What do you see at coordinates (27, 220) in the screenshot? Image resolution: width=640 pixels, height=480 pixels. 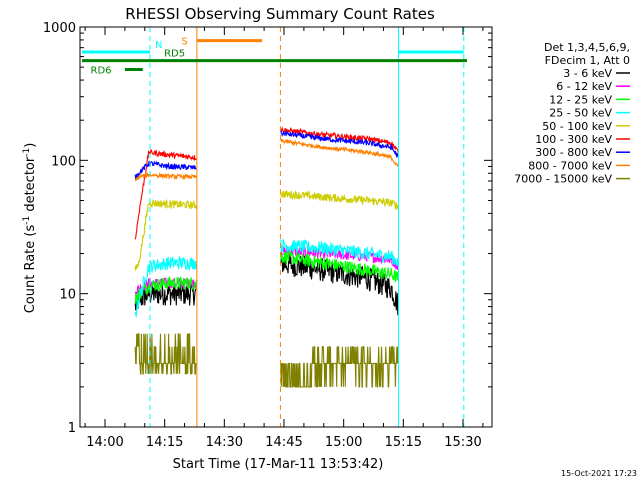 I see `y-axis-label-exponent-1: -1` at bounding box center [27, 220].